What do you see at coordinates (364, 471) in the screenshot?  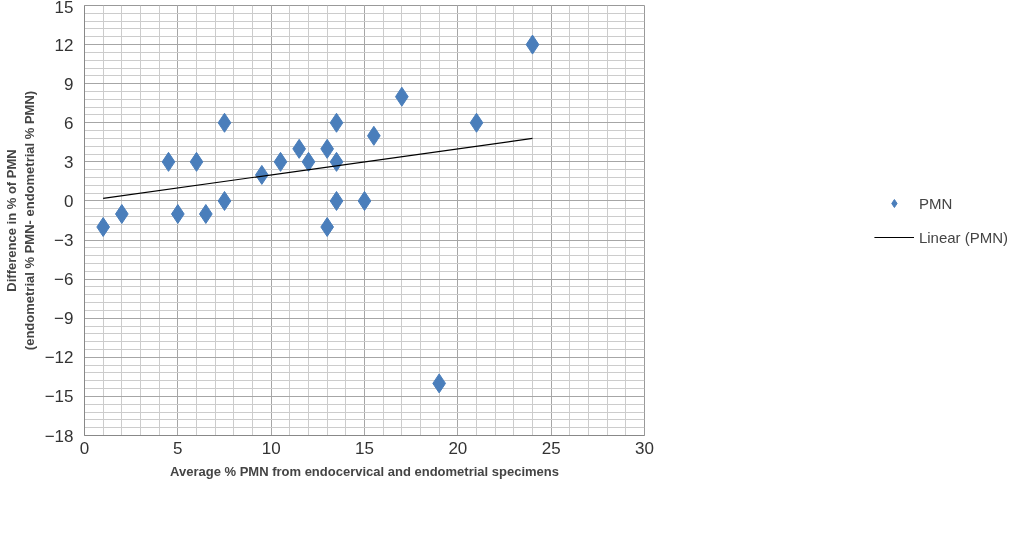 I see `x-axis-title: Average % PMN from endocervical and endometrial specimens` at bounding box center [364, 471].